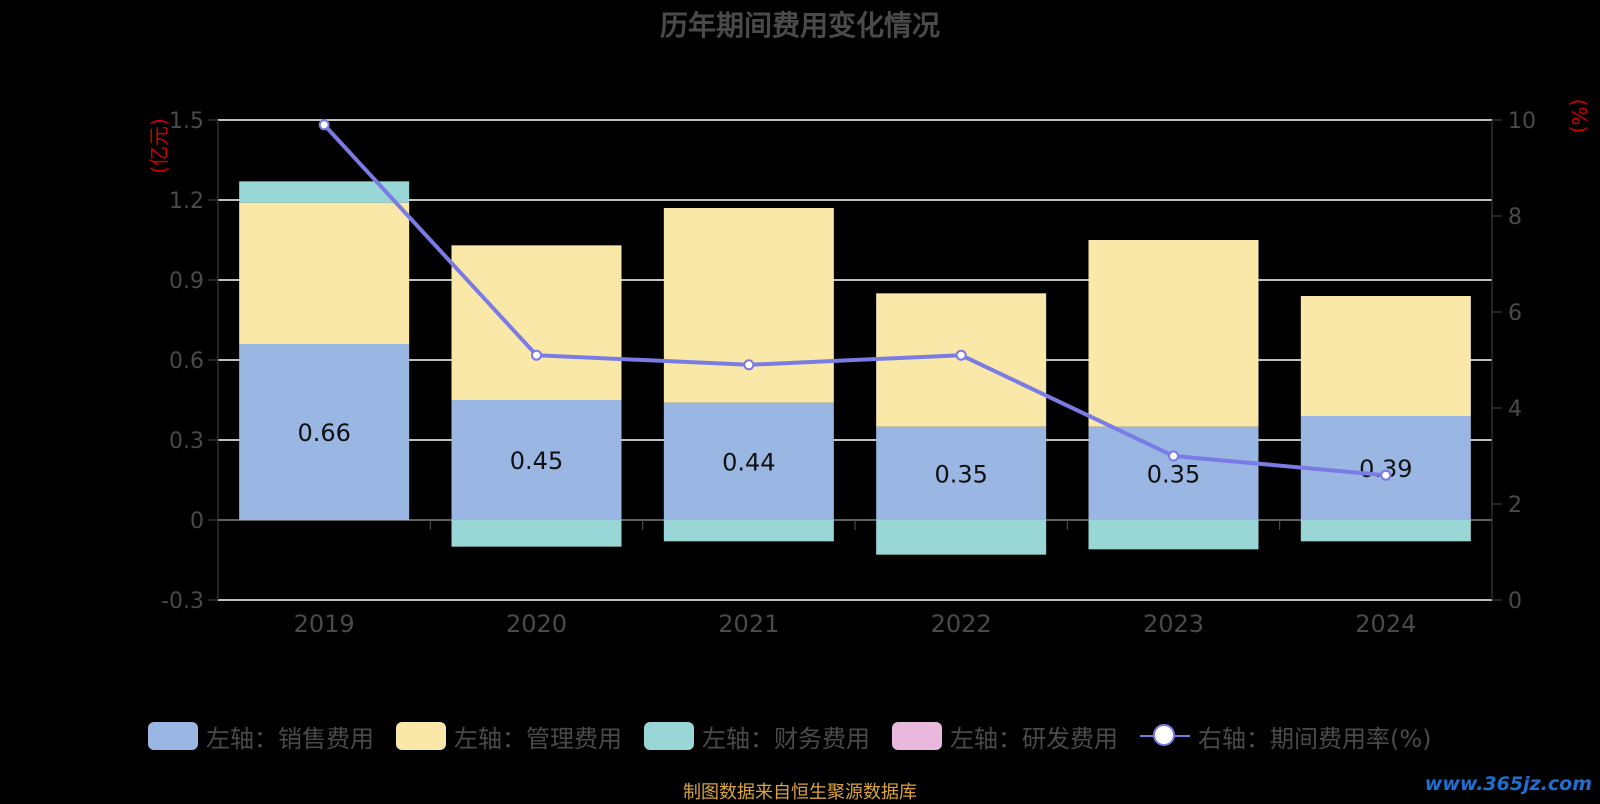 The image size is (1600, 804). What do you see at coordinates (173, 736) in the screenshot?
I see `legend-swatch-sales` at bounding box center [173, 736].